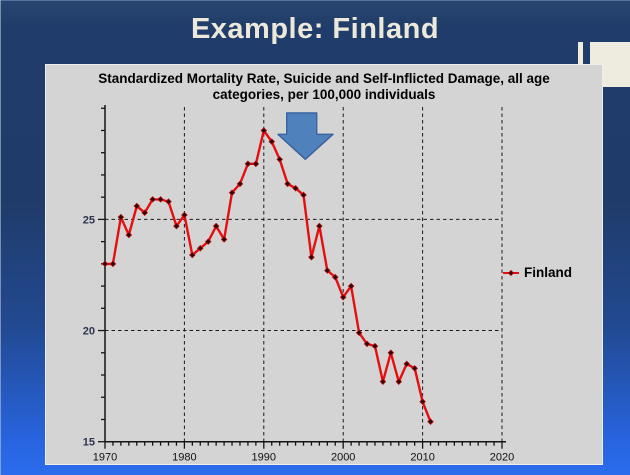  Describe the element at coordinates (303, 452) in the screenshot. I see `x-axis-ticks: 1970 1980 1990 2000 2010 2020` at that location.